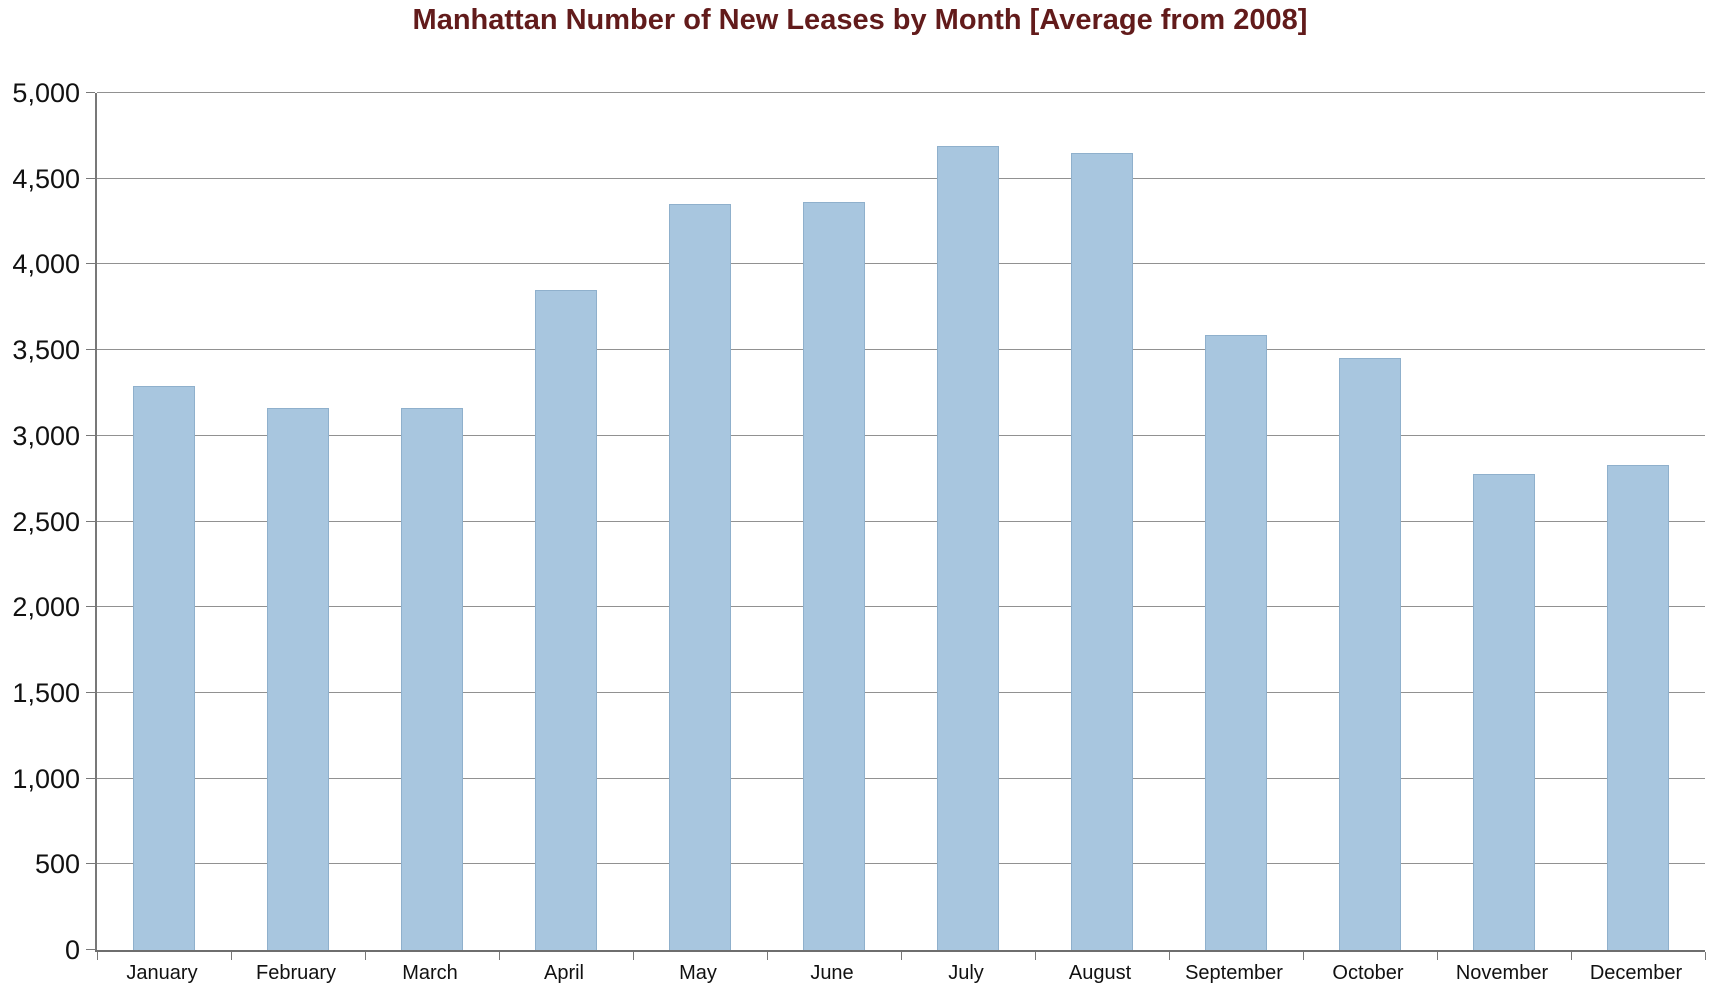 Image resolution: width=1720 pixels, height=1006 pixels. I want to click on y-axis-tick-label: 3,500, so click(46, 350).